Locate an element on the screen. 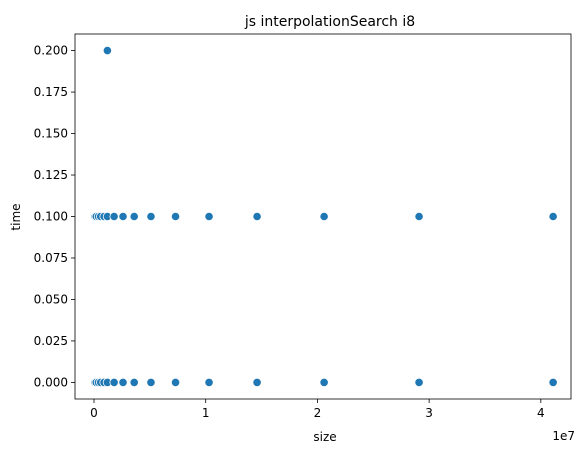 This screenshot has height=455, width=584. x-axis: 0 1 2 3 4 is located at coordinates (317, 409).